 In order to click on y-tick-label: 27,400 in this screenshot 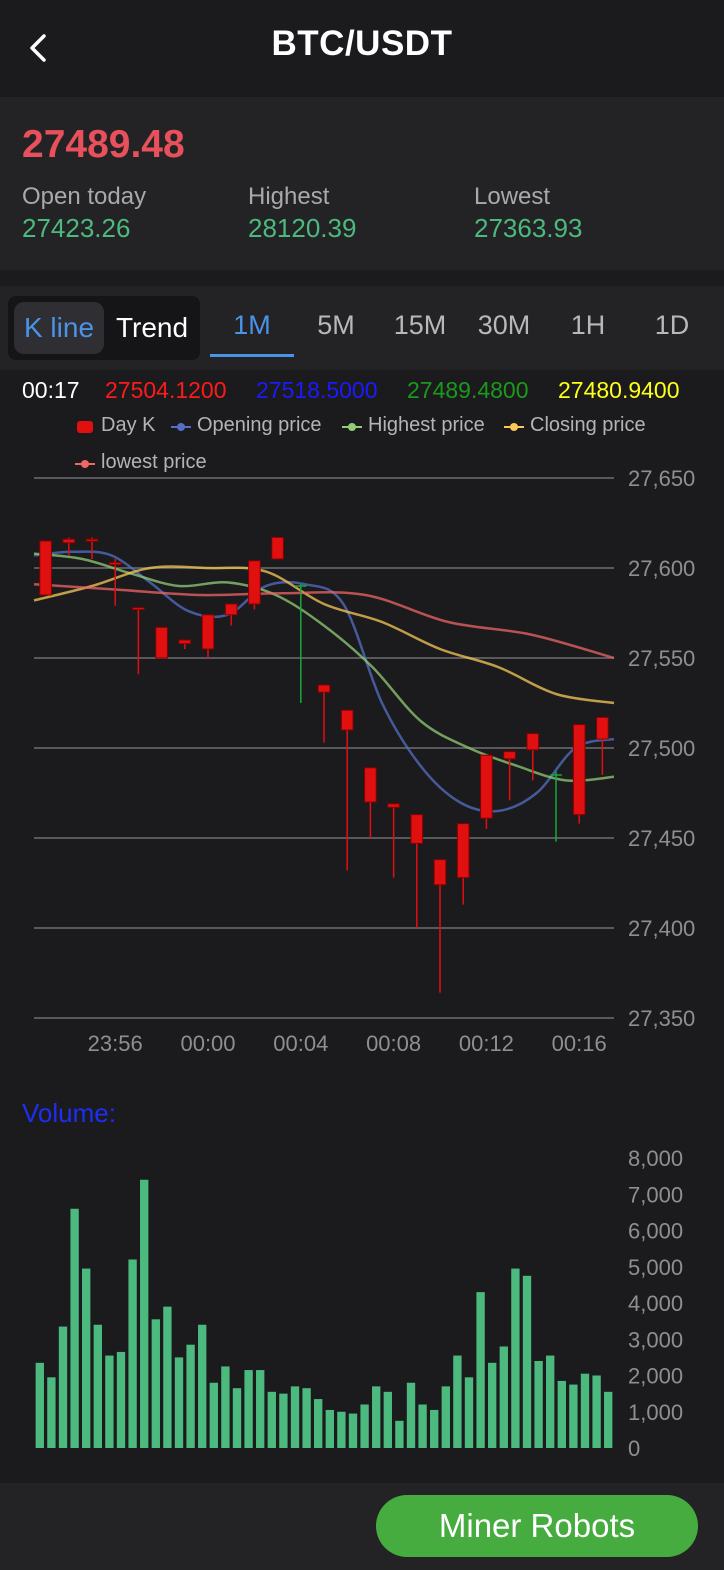, I will do `click(661, 928)`.